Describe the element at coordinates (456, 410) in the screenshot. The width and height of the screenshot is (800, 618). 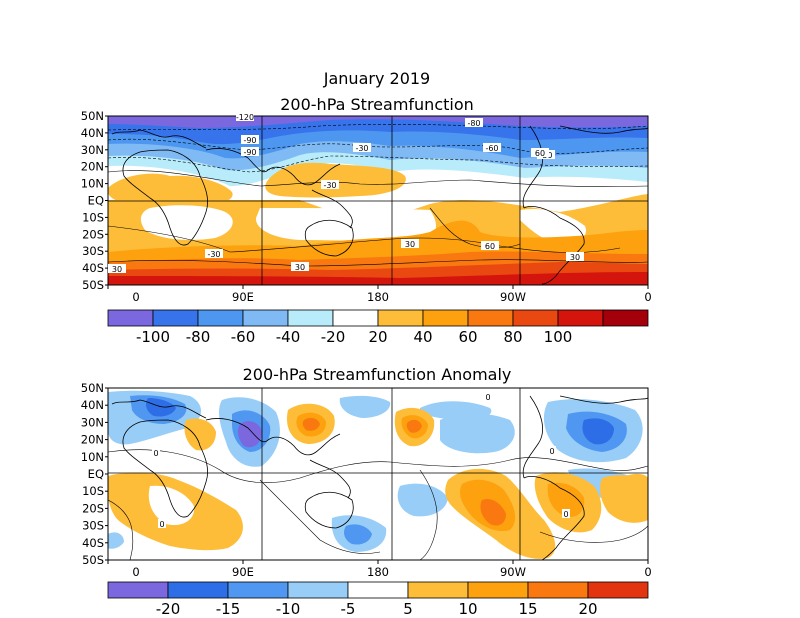
I see `anom-neg-pac3` at that location.